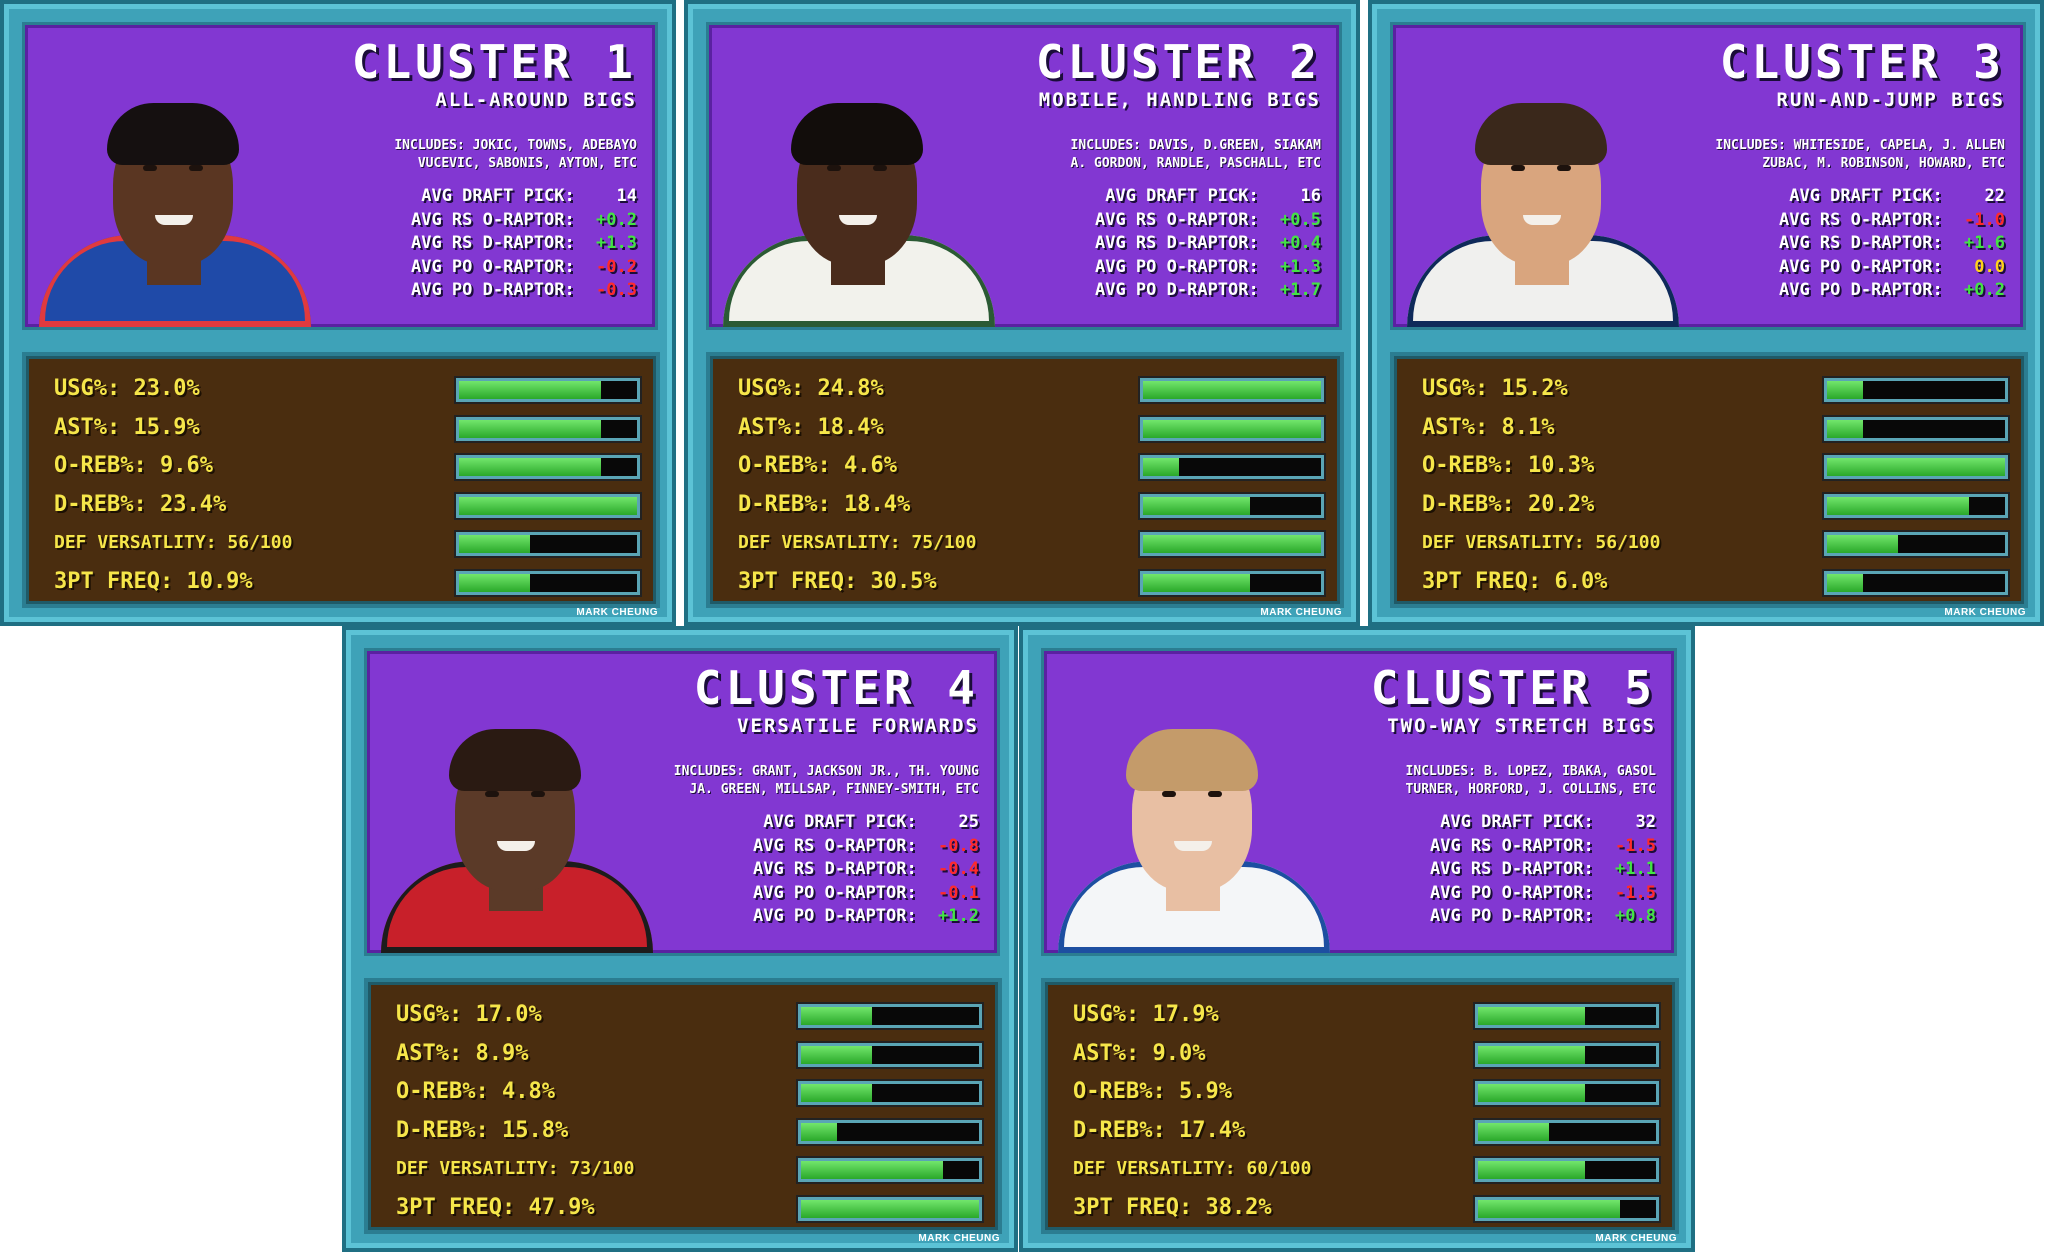 The image size is (2050, 1252). I want to click on rs-o-raptor-row: AVG RS O-RAPTOR: +0.2, so click(524, 221).